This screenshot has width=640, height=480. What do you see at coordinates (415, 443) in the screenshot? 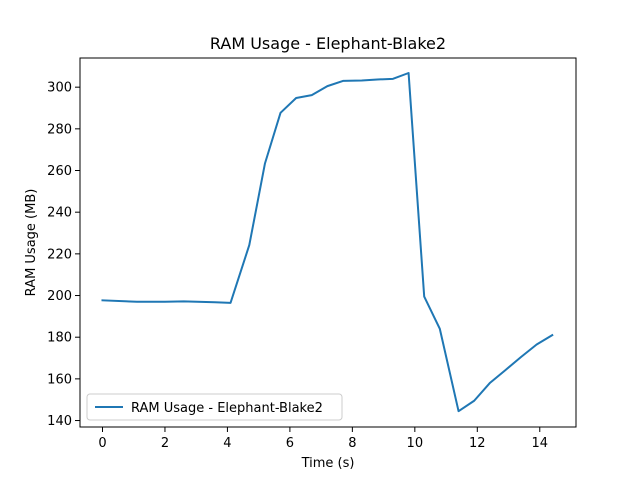
I see `x-tick-label: 10` at bounding box center [415, 443].